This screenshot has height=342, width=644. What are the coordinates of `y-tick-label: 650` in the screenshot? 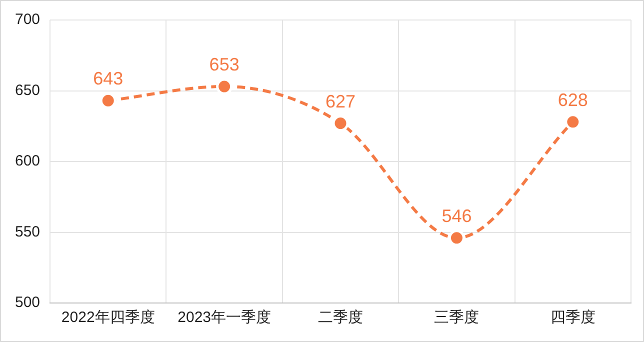 It's located at (27, 90).